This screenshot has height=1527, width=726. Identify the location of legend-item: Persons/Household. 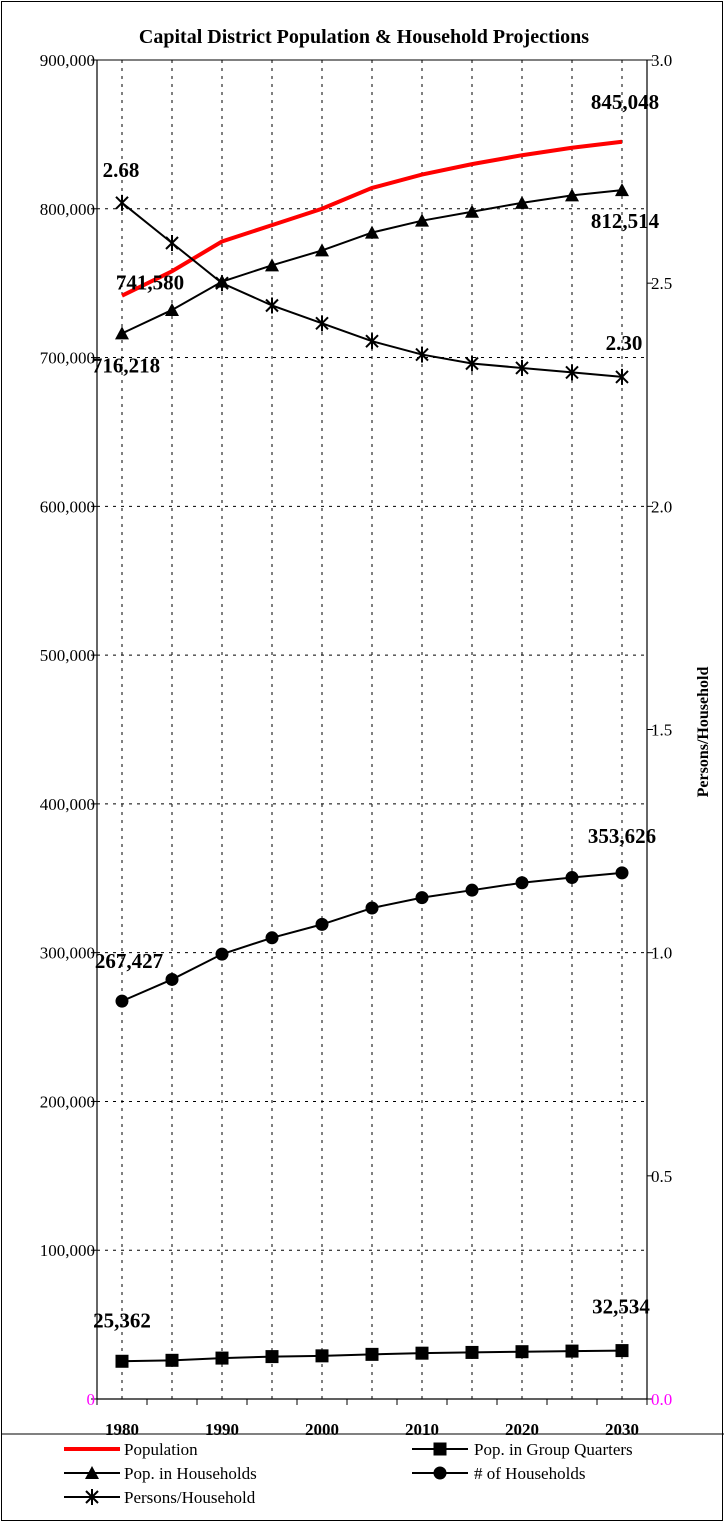
(160, 1497).